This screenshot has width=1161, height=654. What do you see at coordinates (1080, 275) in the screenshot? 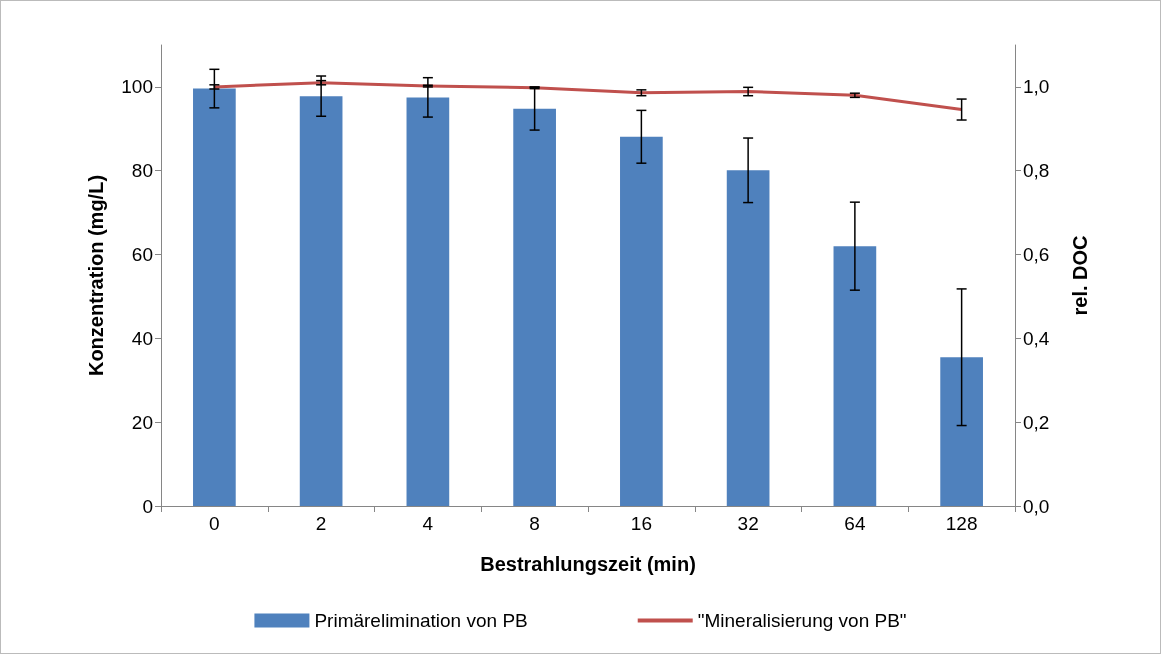
I see `y2-axis-title: rel. DOC` at bounding box center [1080, 275].